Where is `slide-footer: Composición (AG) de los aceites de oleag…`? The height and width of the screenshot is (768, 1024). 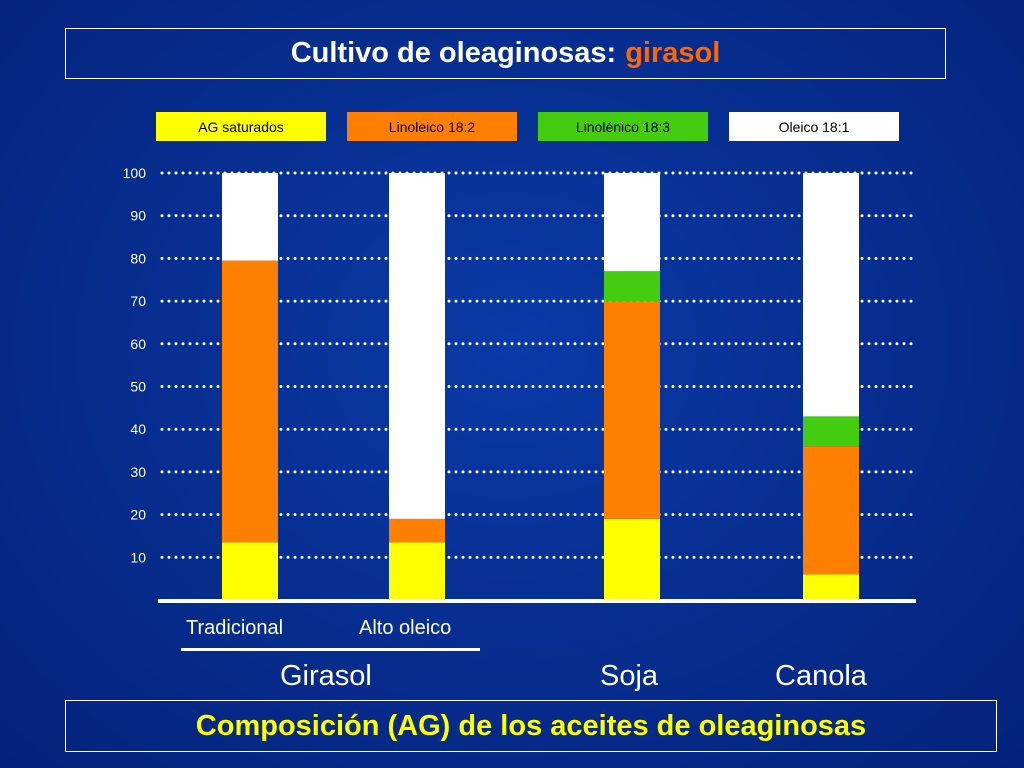 slide-footer: Composición (AG) de los aceites de oleag… is located at coordinates (531, 726).